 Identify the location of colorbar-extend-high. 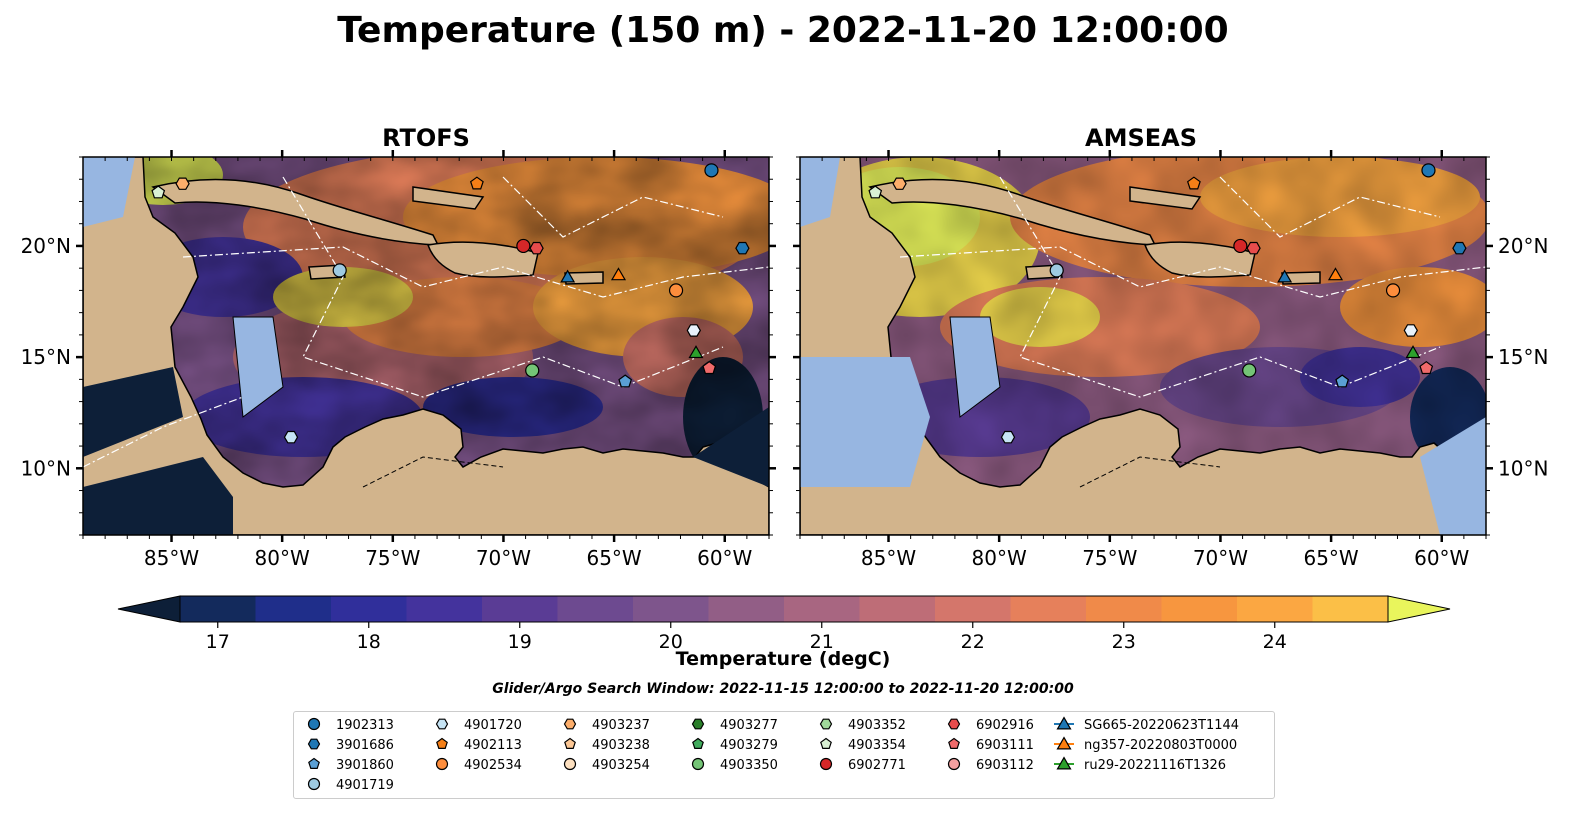
(1419, 609).